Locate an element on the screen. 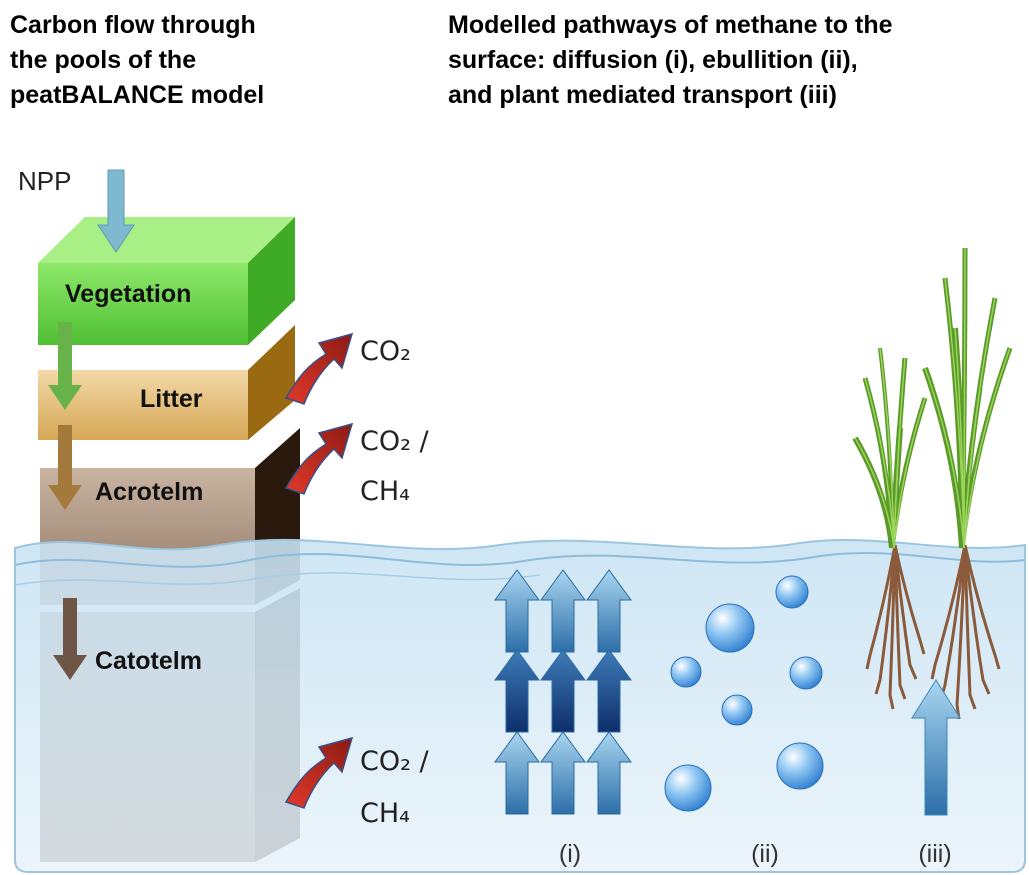  right-title-line: and plant mediated transport (iii) is located at coordinates (642, 95).